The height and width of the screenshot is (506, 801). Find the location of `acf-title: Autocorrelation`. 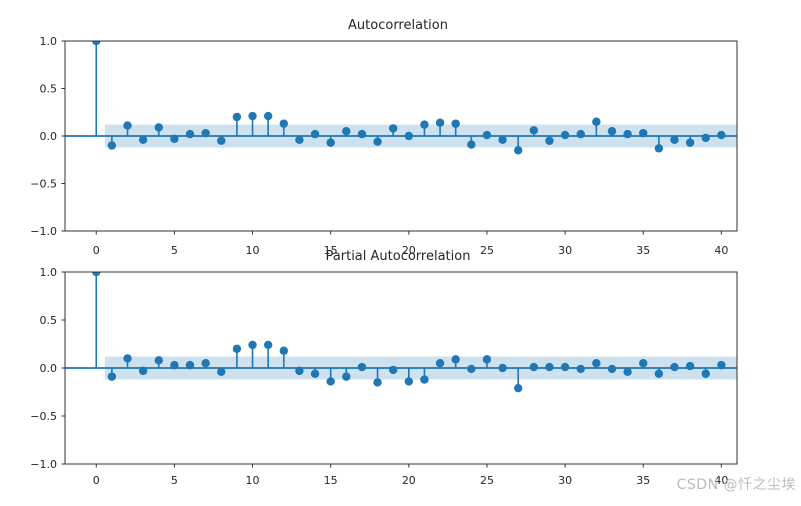

acf-title: Autocorrelation is located at coordinates (398, 25).